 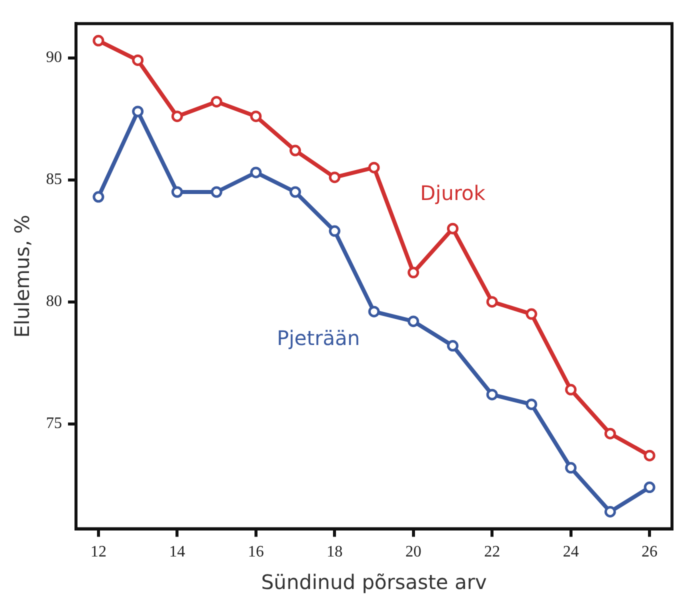 I want to click on x-tick-label: 22, so click(x=492, y=552).